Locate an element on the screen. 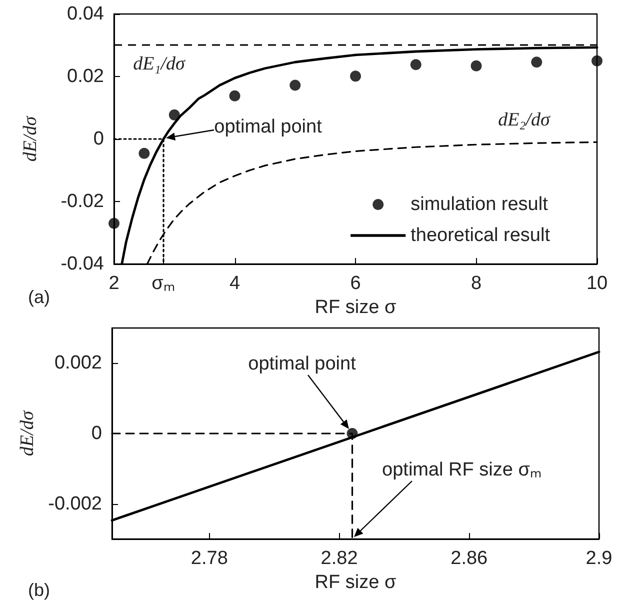  legend-label: theoretical result is located at coordinates (480, 235).